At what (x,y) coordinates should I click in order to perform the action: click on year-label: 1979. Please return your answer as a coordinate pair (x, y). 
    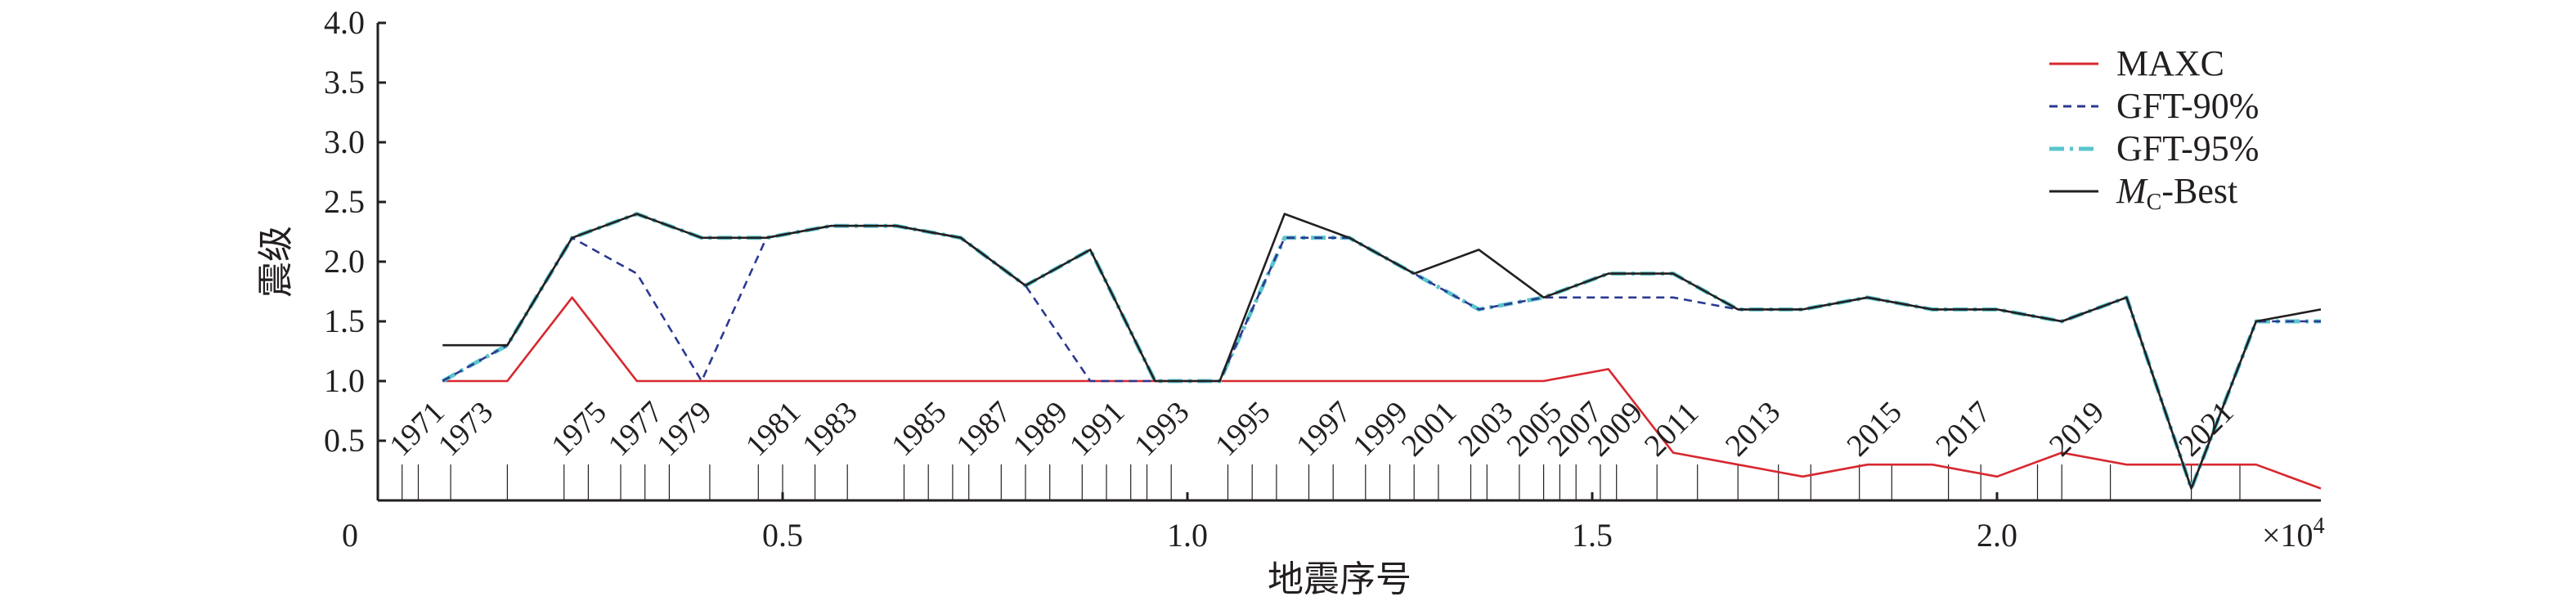
    Looking at the image, I should click on (684, 429).